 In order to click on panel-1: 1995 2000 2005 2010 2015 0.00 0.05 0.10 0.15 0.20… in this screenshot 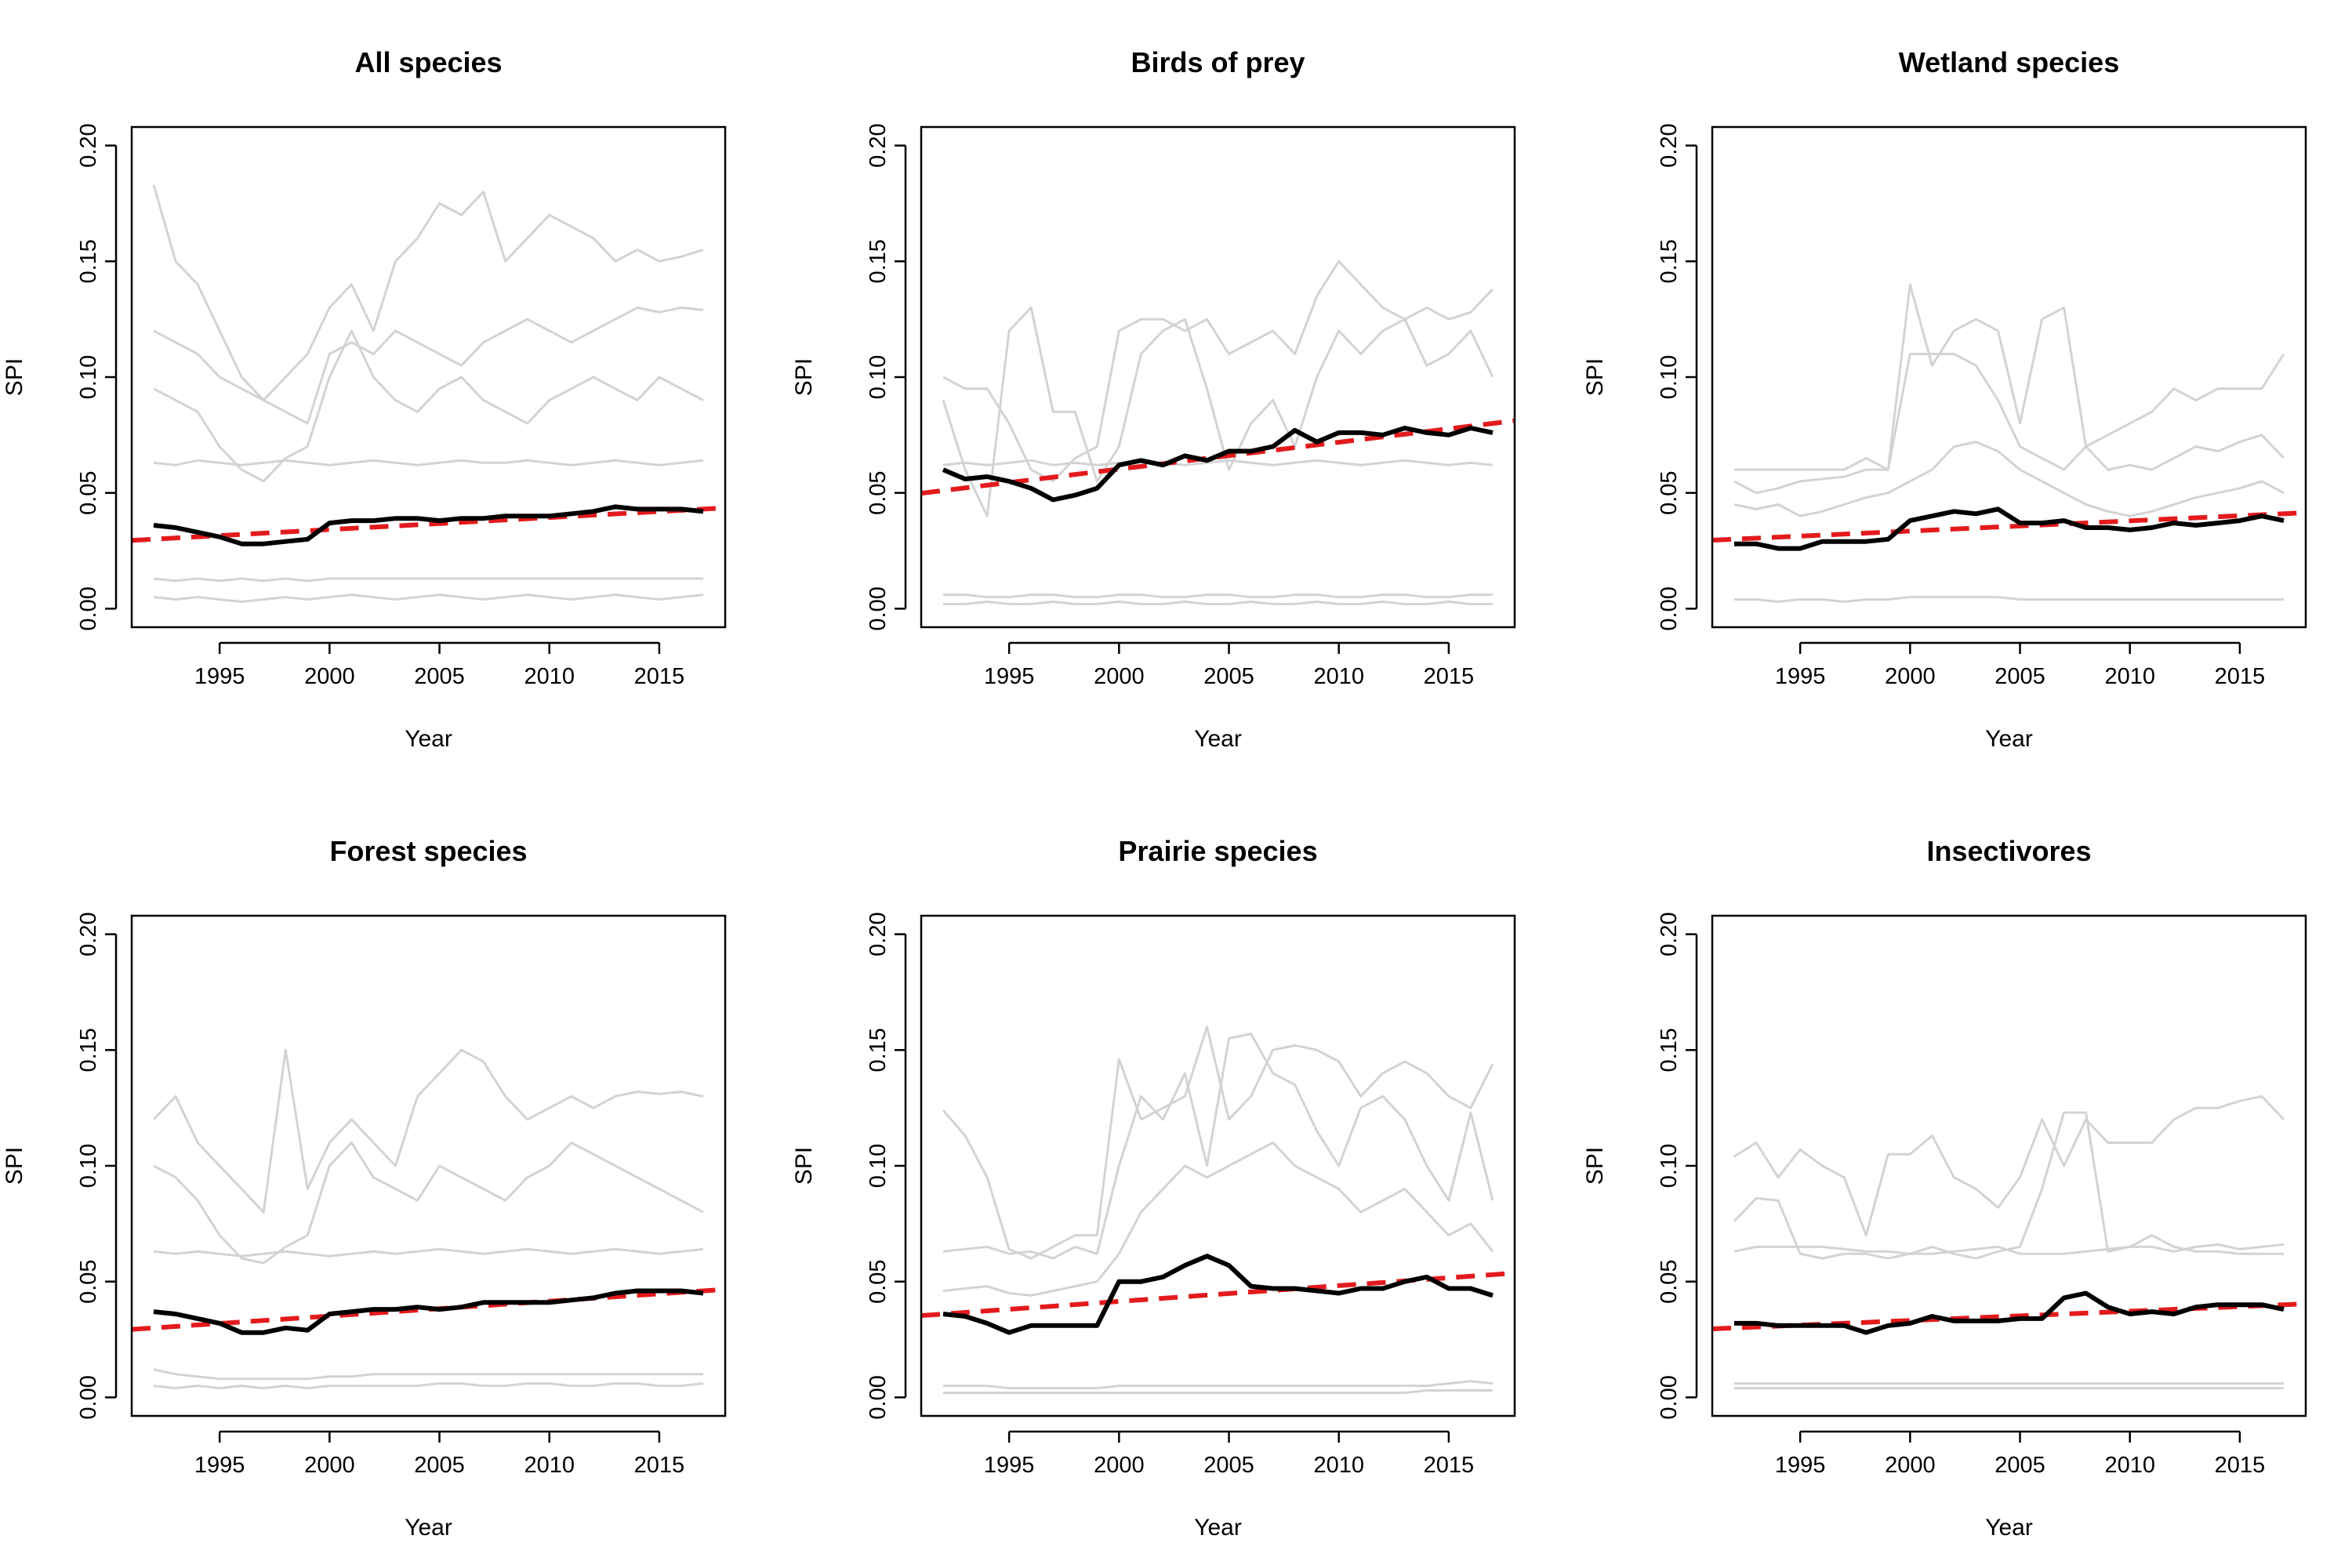, I will do `click(1153, 399)`.